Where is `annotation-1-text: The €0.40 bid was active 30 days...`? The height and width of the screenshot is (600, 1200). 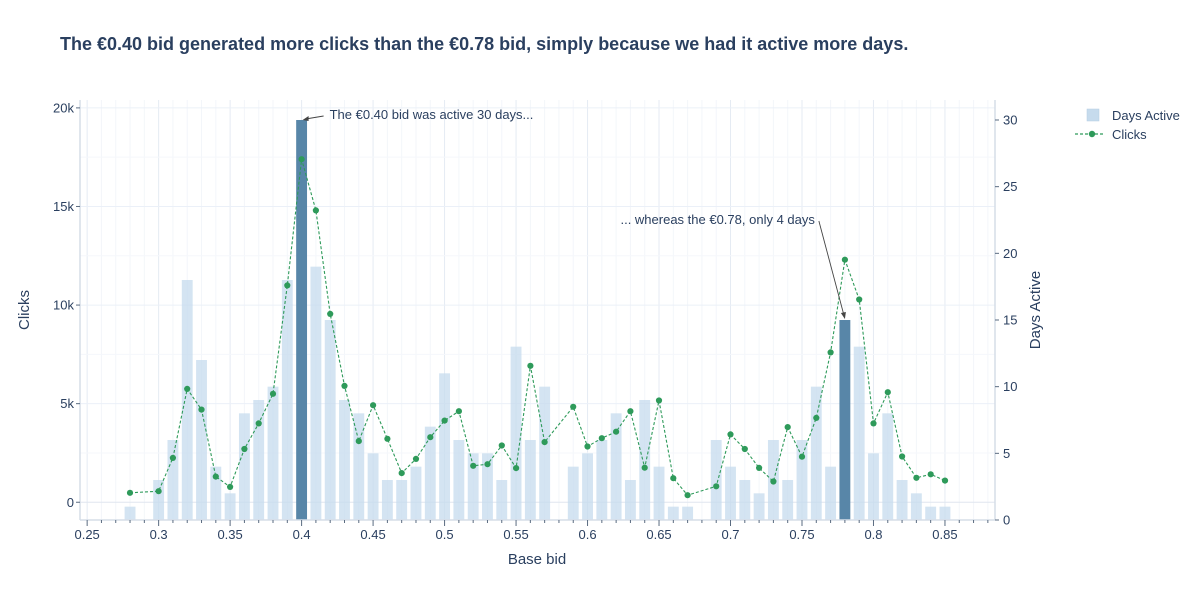
annotation-1-text: The €0.40 bid was active 30 days... is located at coordinates (432, 114).